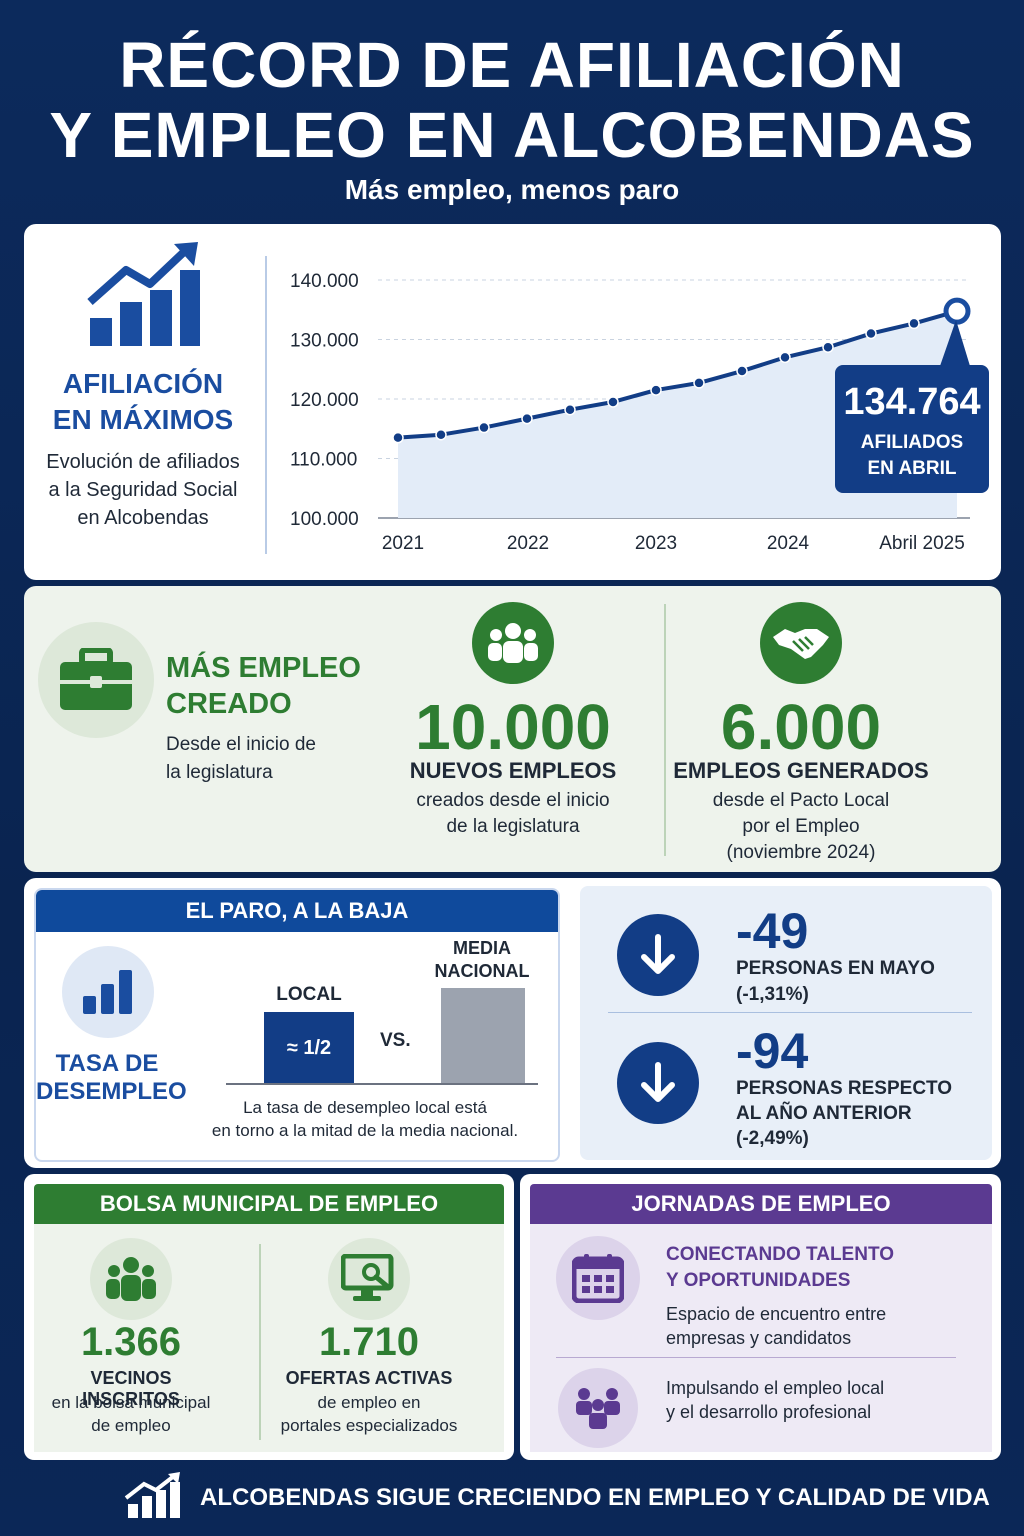  Describe the element at coordinates (512, 65) in the screenshot. I see `page-title-line1: RÉCORD DE AFILIACIÓN` at that location.